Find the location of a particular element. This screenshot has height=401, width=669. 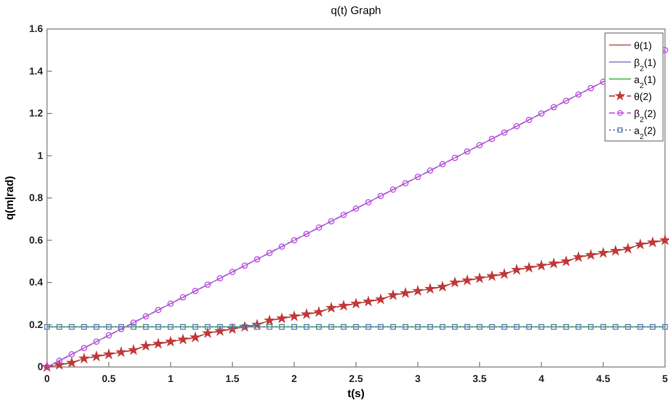

y-tick-label: 0 is located at coordinates (40, 368).